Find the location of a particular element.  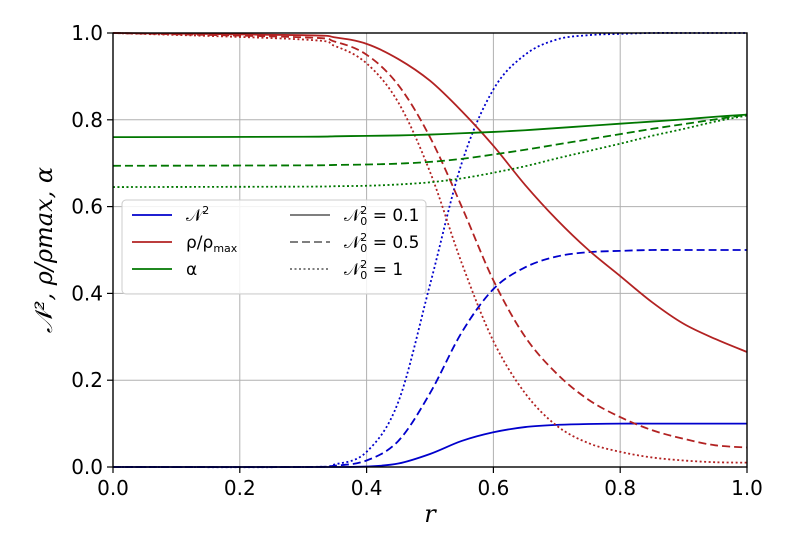

legend-label-rest: = 0.1 is located at coordinates (393, 216).